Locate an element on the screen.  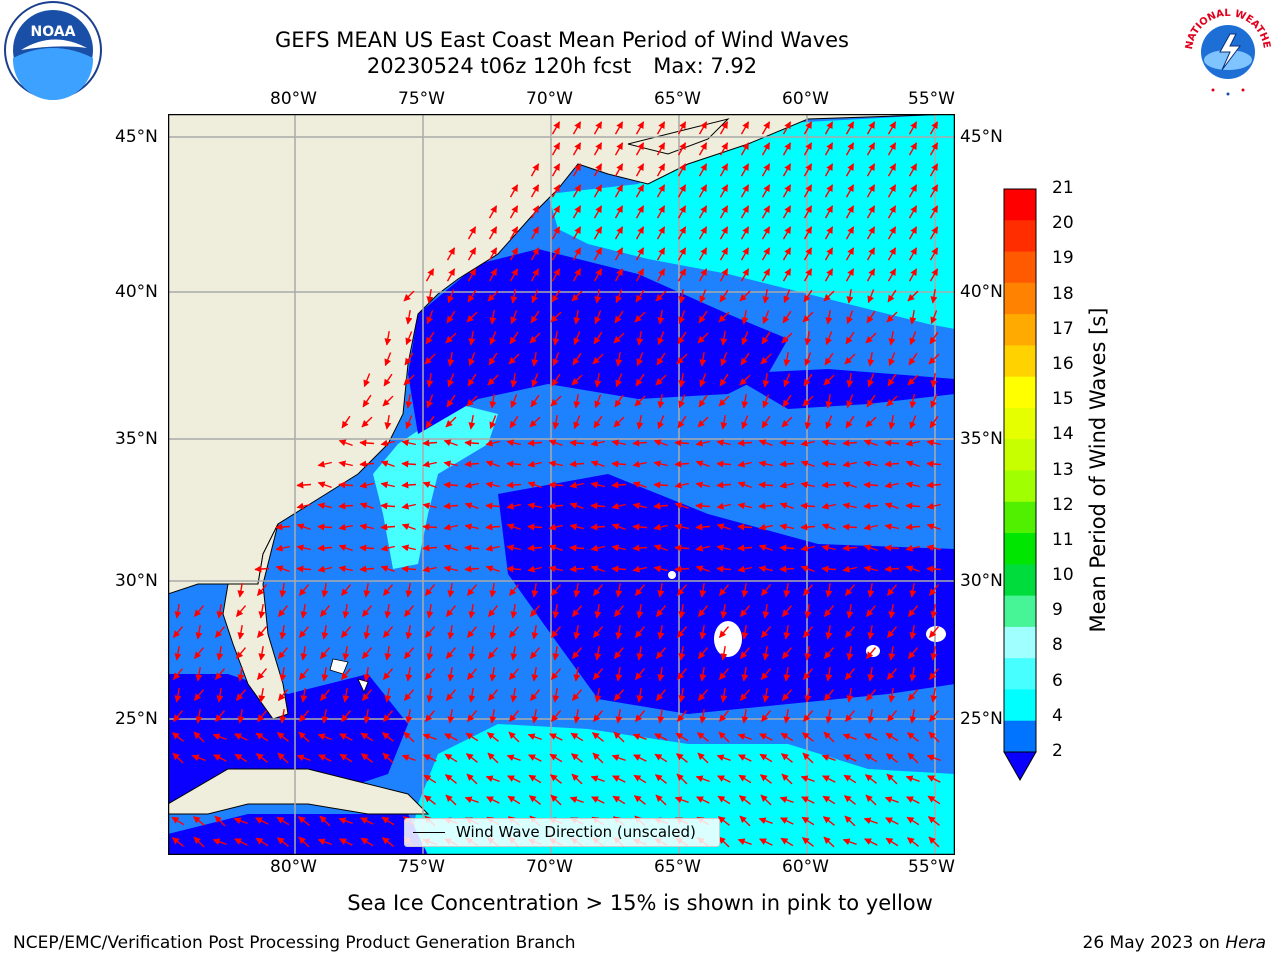
colorbar-tick: 9 is located at coordinates (1057, 610).